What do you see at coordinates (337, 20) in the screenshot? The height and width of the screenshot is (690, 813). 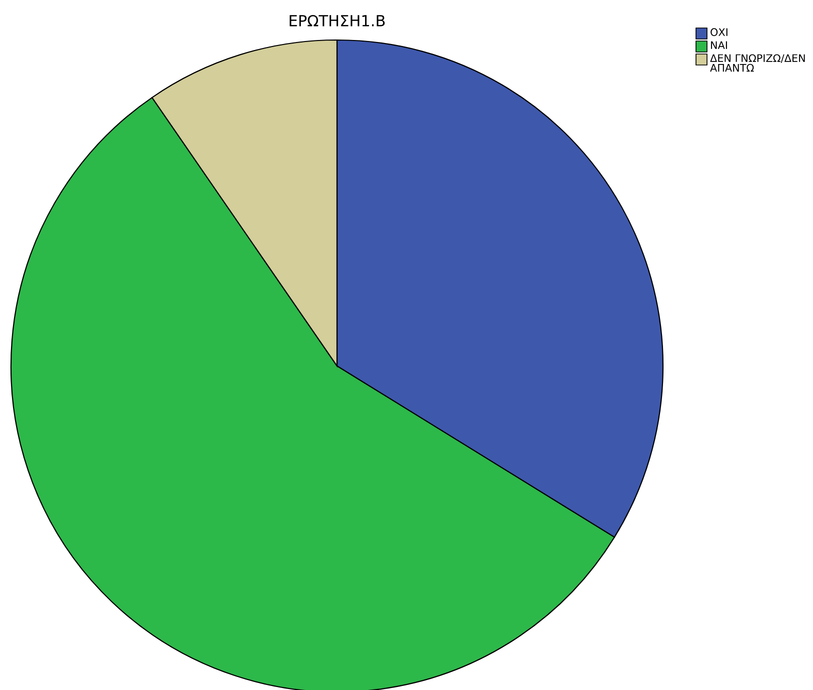 I see `chart-title: ΕΡΩΤΗΣΗ1.Β` at bounding box center [337, 20].